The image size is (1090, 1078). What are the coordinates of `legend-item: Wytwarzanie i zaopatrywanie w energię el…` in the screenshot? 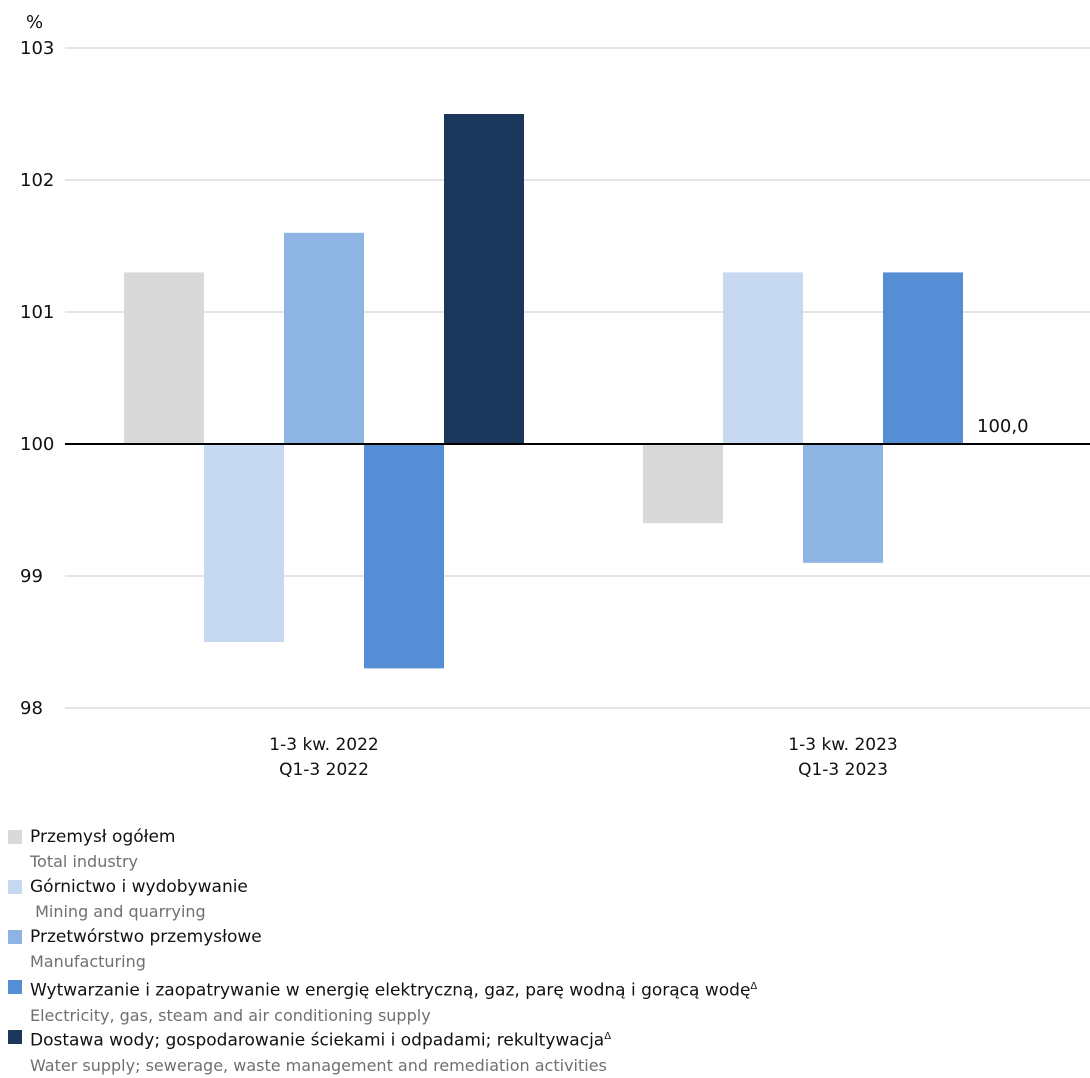 It's located at (543, 999).